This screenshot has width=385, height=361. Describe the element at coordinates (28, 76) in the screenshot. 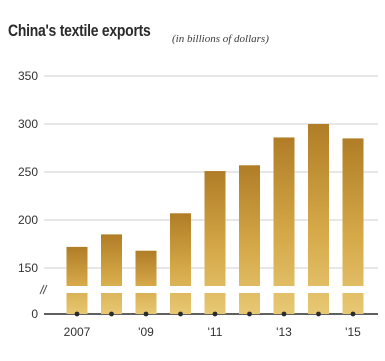

I see `y-tick-label: 350` at that location.